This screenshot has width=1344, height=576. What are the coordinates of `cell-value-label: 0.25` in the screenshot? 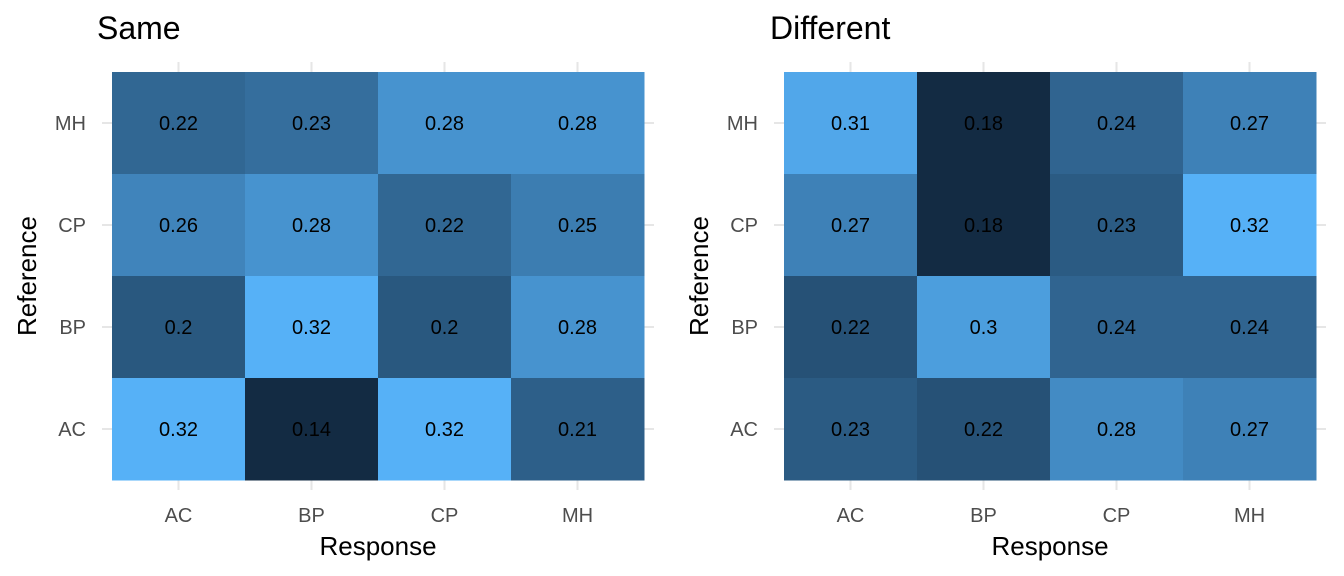 It's located at (577, 226).